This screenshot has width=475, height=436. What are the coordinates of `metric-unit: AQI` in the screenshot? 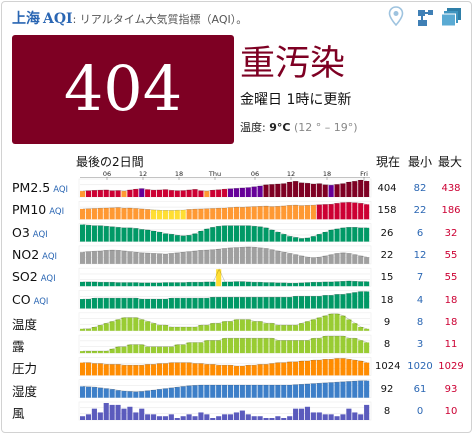 It's located at (57, 212).